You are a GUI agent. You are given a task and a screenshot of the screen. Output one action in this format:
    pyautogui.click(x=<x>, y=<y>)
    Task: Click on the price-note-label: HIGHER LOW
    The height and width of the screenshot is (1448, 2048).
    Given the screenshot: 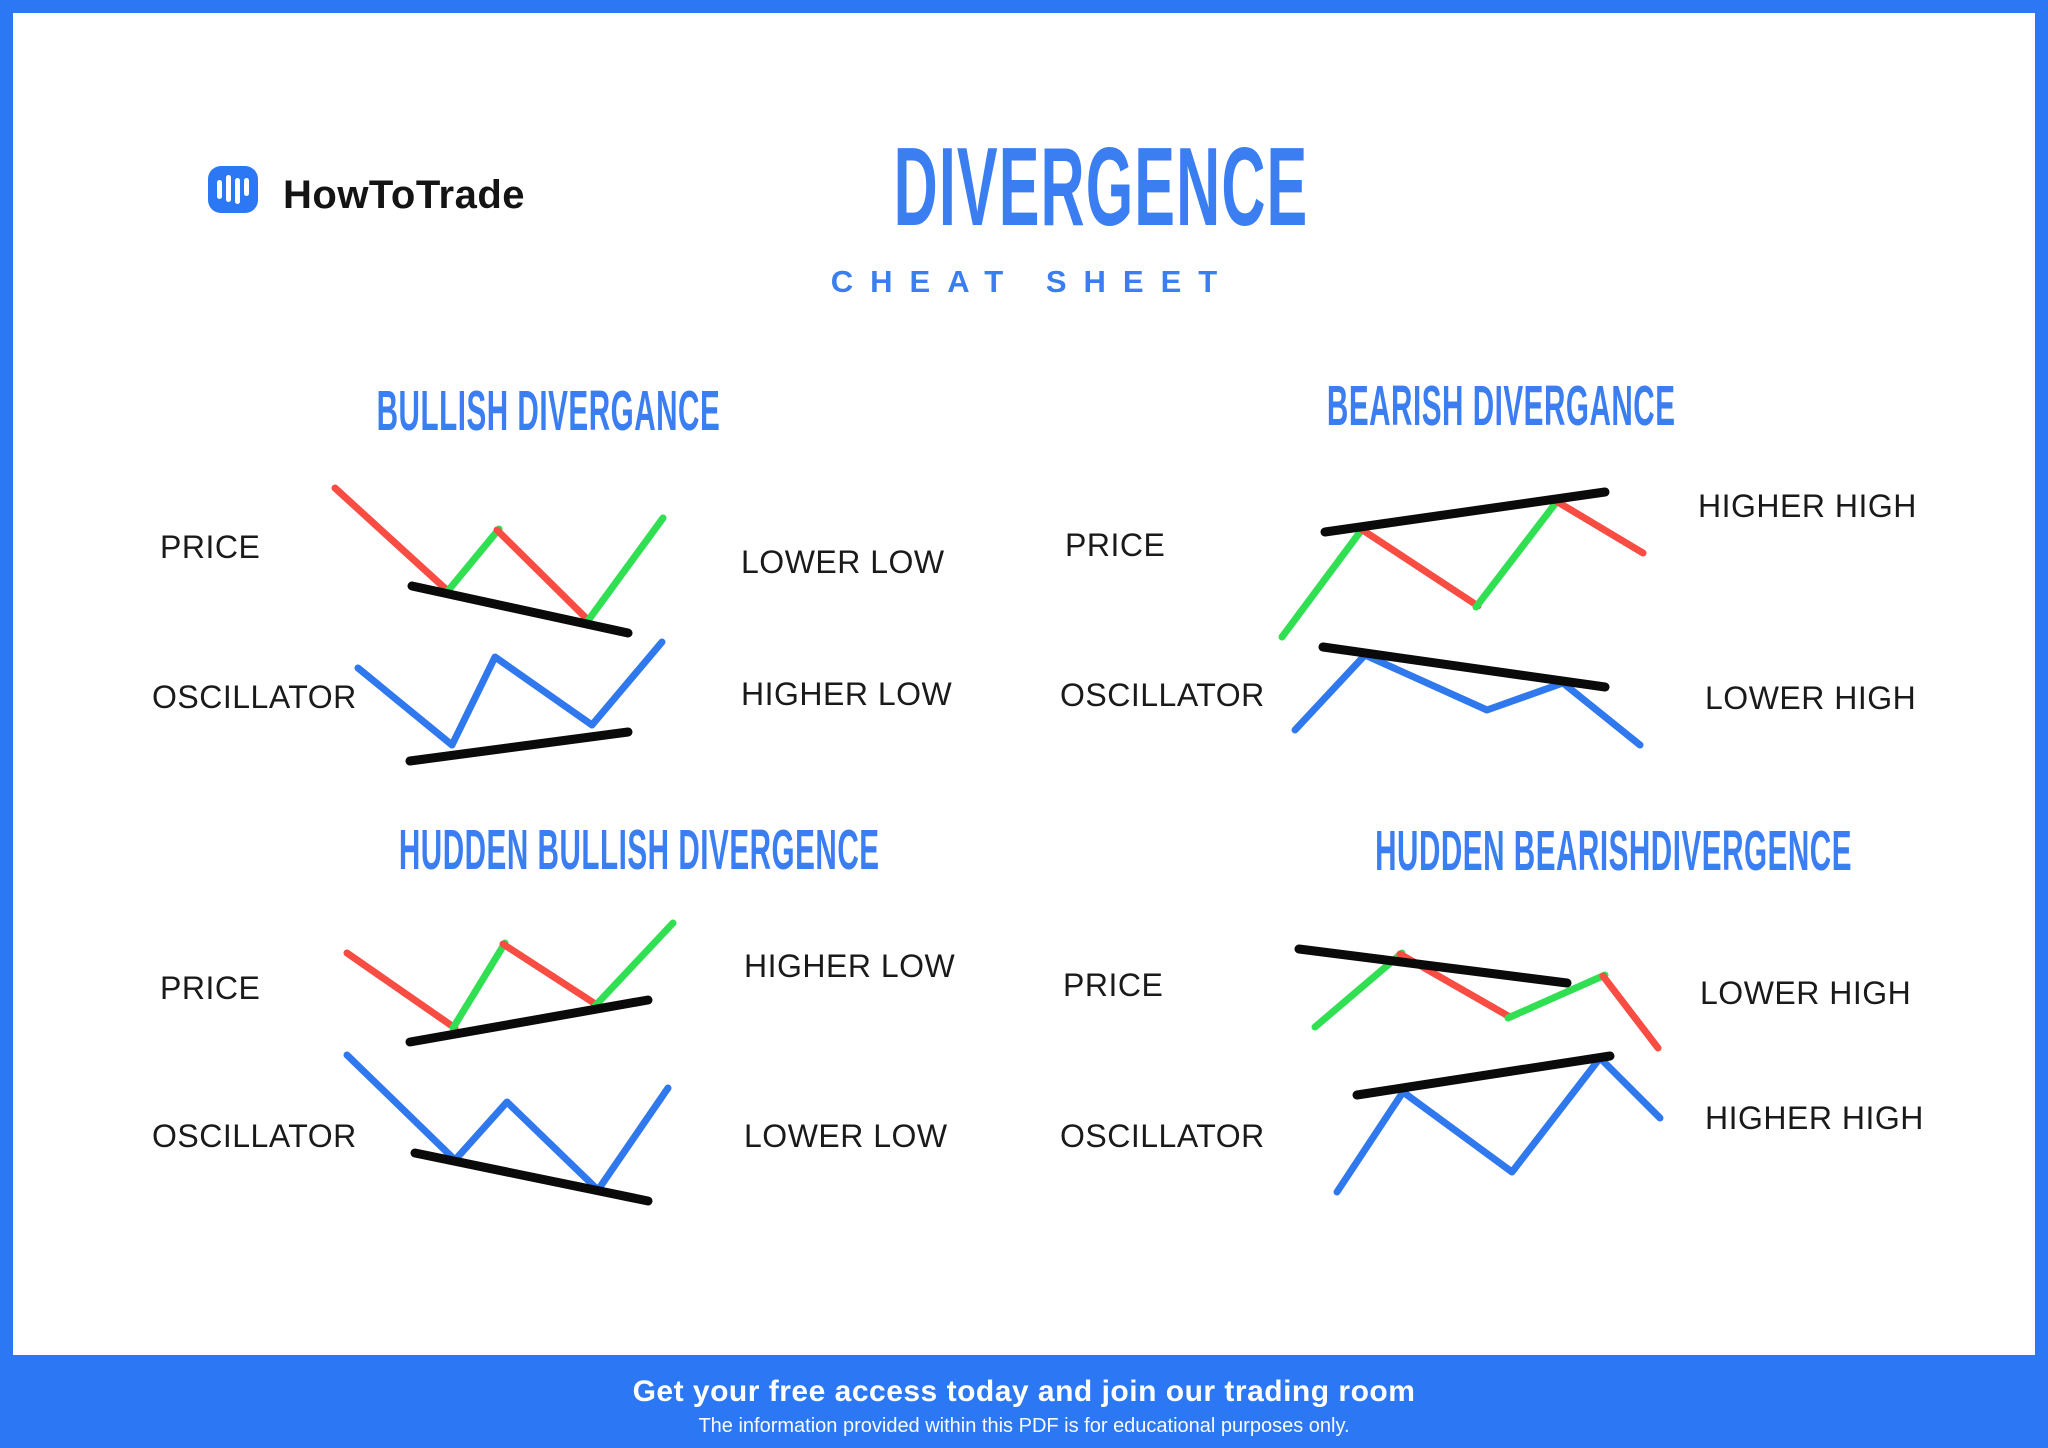 What is the action you would take?
    pyautogui.click(x=850, y=966)
    